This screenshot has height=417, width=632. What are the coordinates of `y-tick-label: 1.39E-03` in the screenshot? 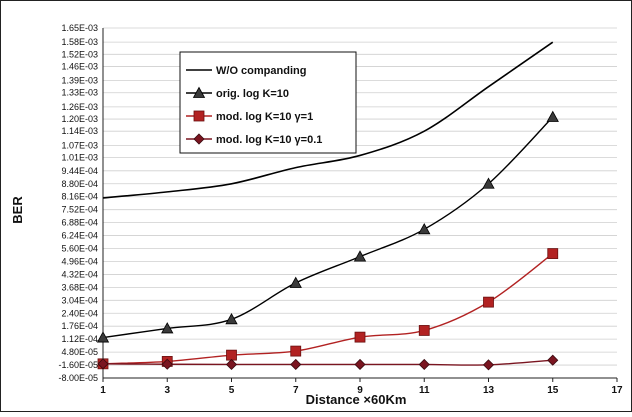 It's located at (79, 81).